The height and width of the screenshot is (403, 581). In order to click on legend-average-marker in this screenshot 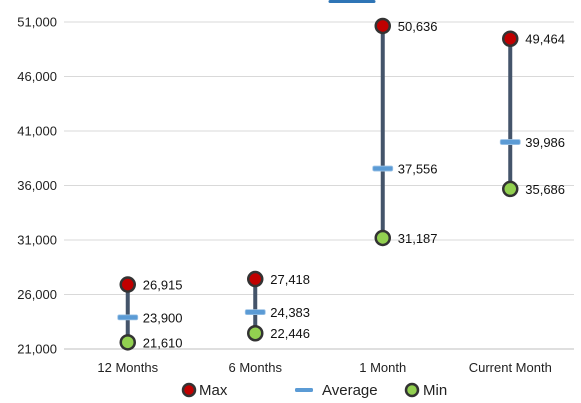, I will do `click(304, 390)`.